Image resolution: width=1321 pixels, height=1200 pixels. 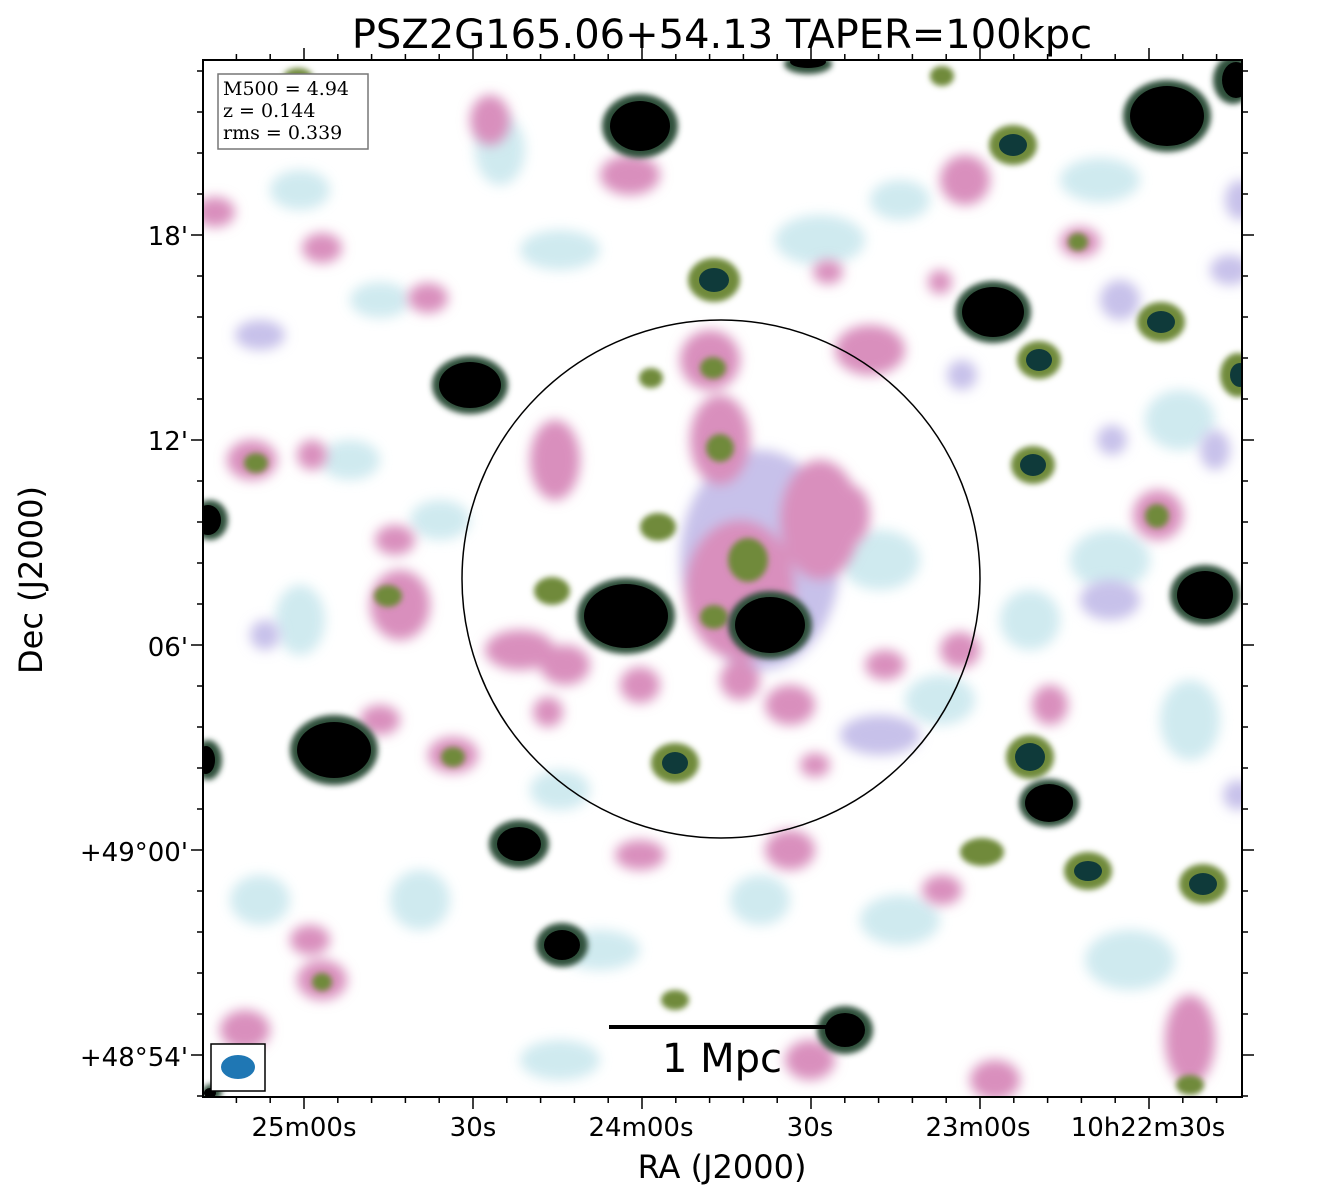 I want to click on rms-text: rms = 0.339, so click(x=282, y=133).